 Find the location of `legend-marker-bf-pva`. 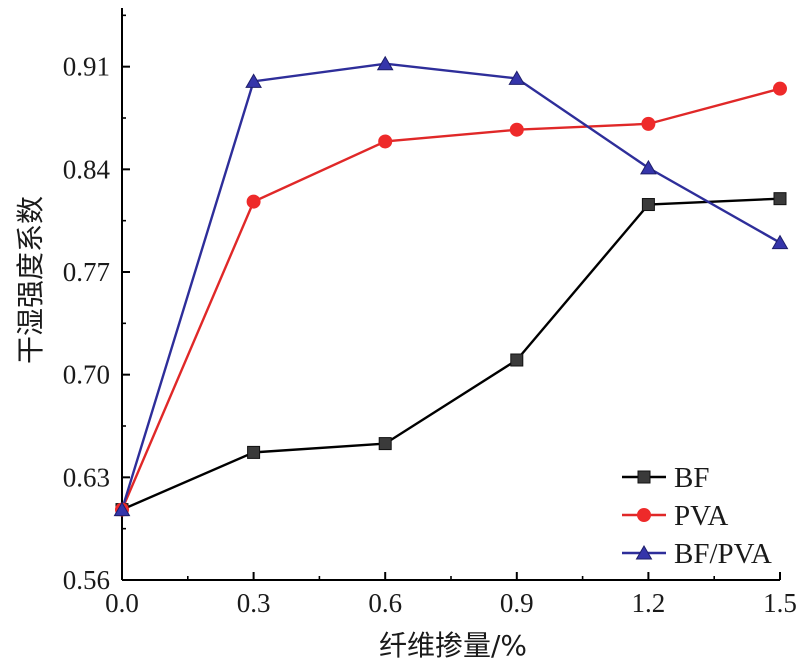

legend-marker-bf-pva is located at coordinates (644, 552).